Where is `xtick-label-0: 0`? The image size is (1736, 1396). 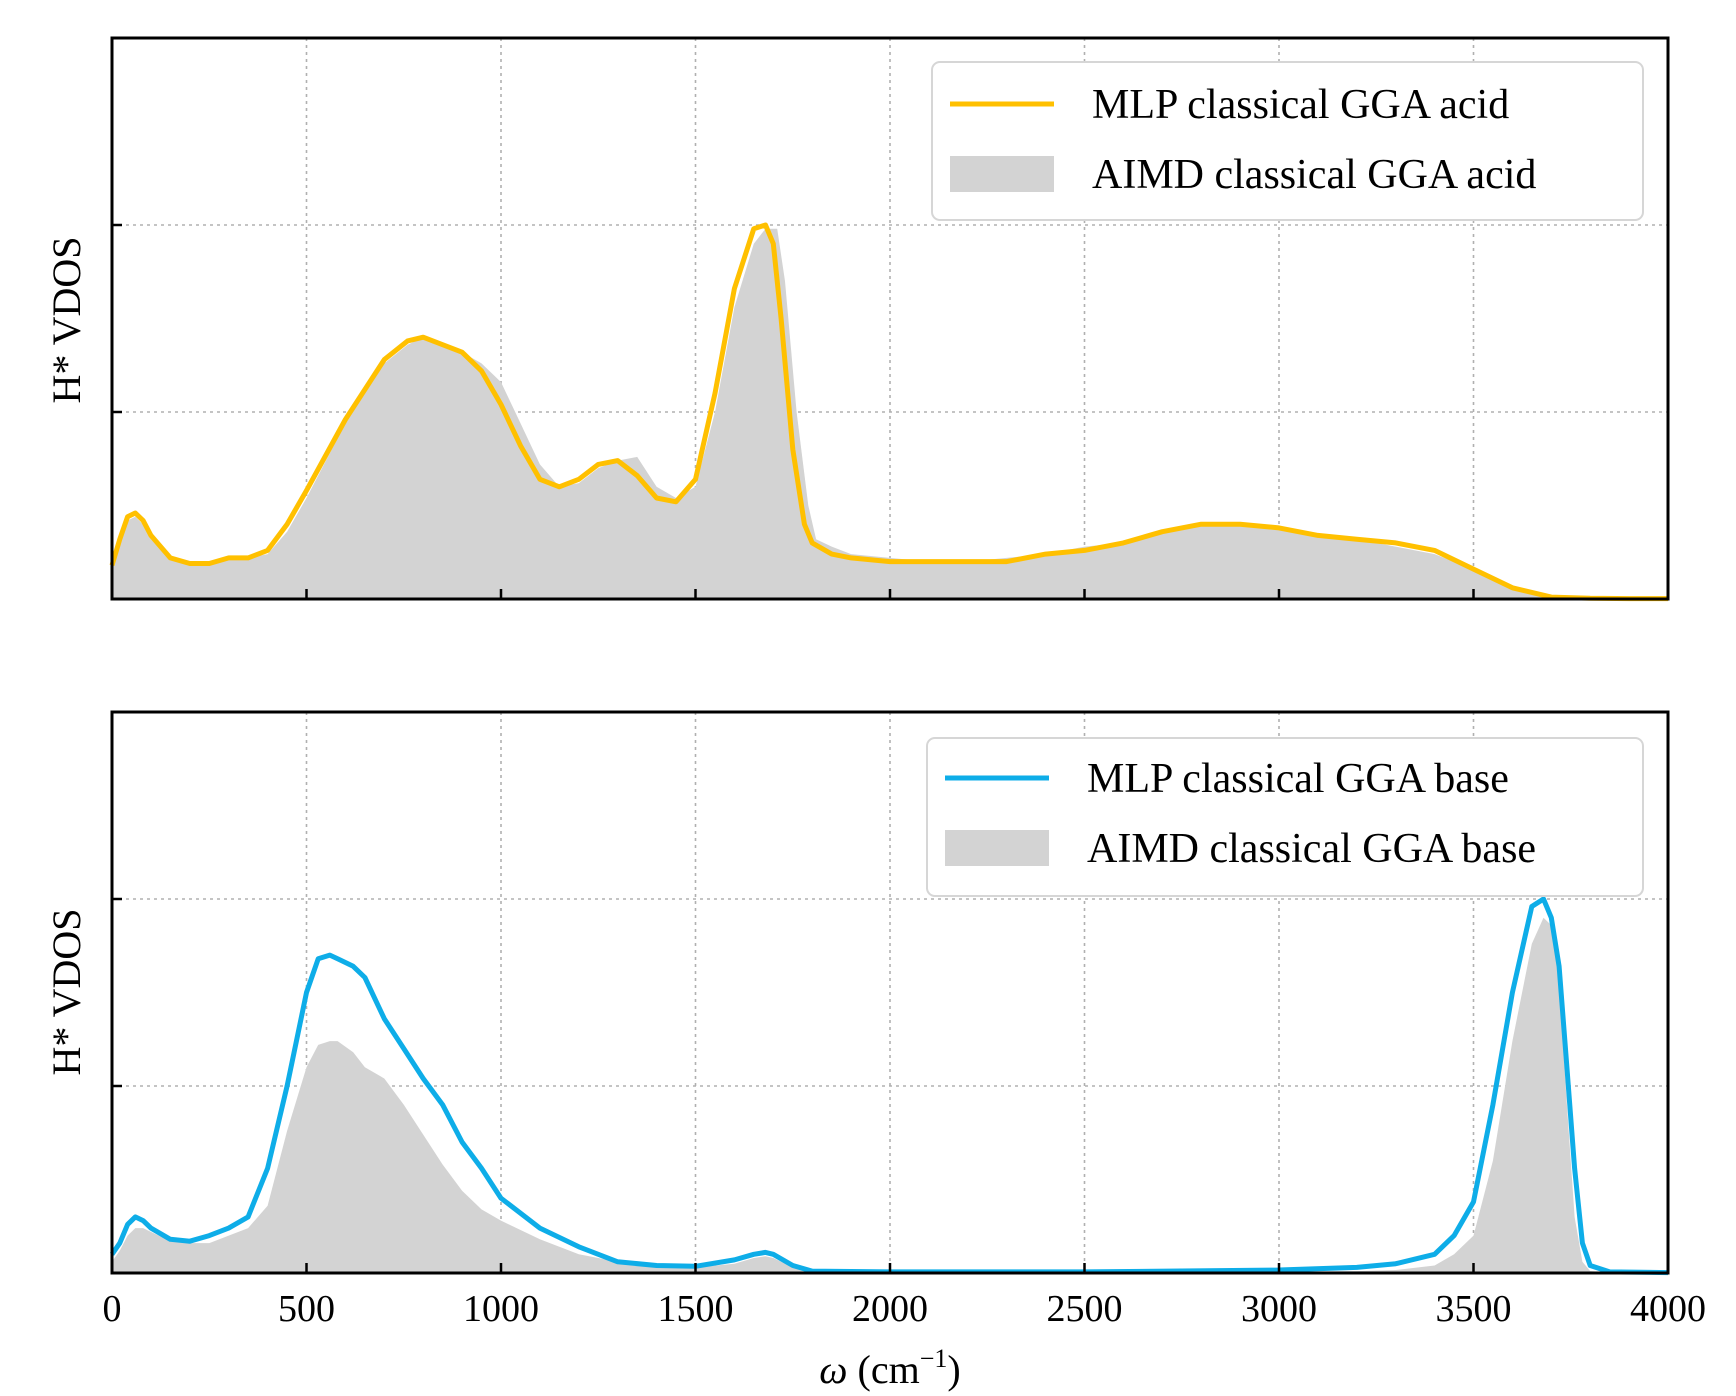
xtick-label-0: 0 is located at coordinates (112, 1309).